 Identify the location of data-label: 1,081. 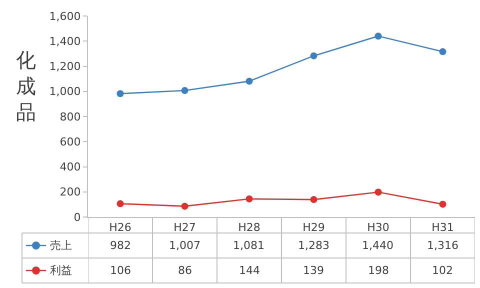
(248, 245).